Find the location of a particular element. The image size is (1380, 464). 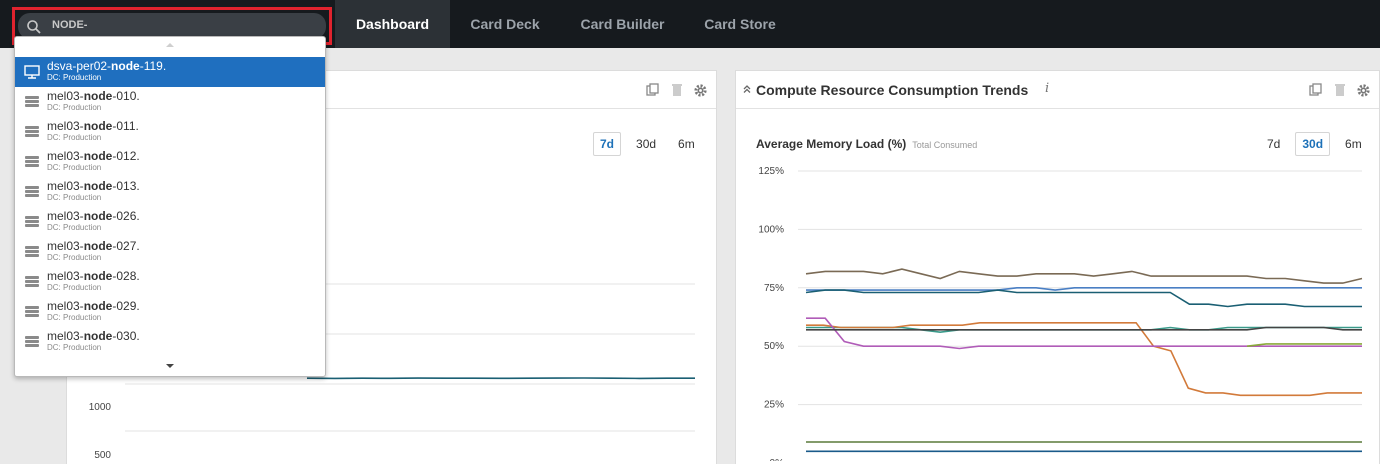

search-input is located at coordinates (172, 25).